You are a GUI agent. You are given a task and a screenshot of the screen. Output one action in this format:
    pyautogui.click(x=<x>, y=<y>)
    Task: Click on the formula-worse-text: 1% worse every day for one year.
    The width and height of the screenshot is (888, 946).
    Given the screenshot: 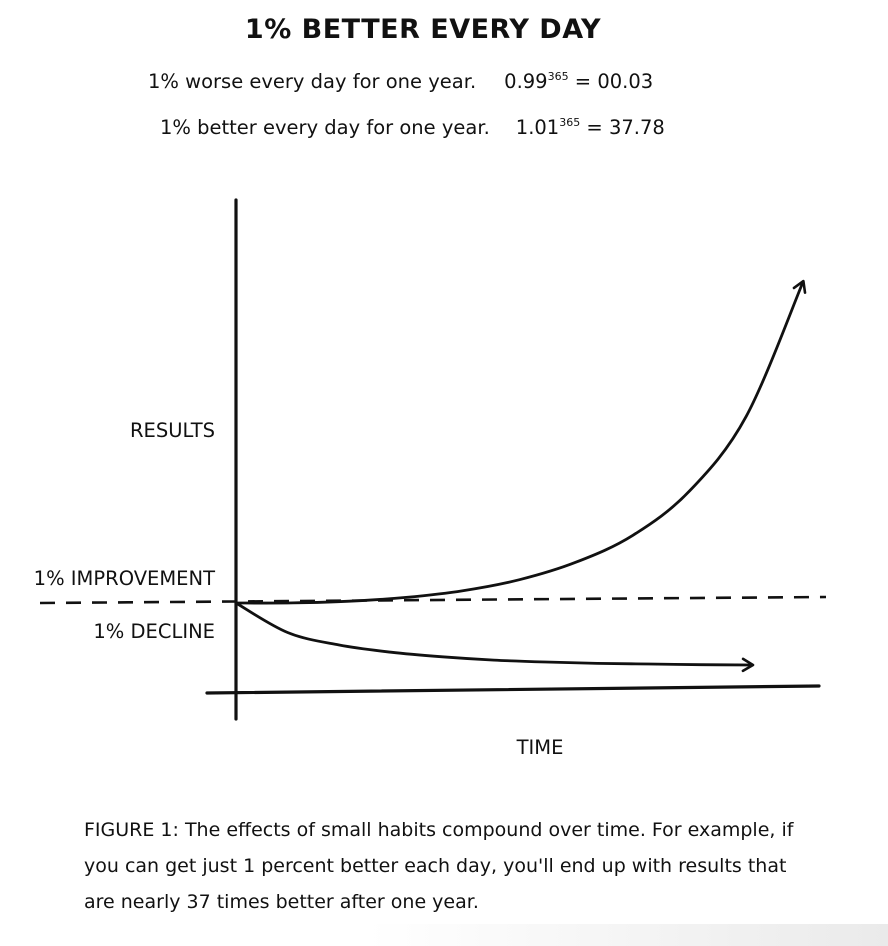 What is the action you would take?
    pyautogui.click(x=312, y=81)
    